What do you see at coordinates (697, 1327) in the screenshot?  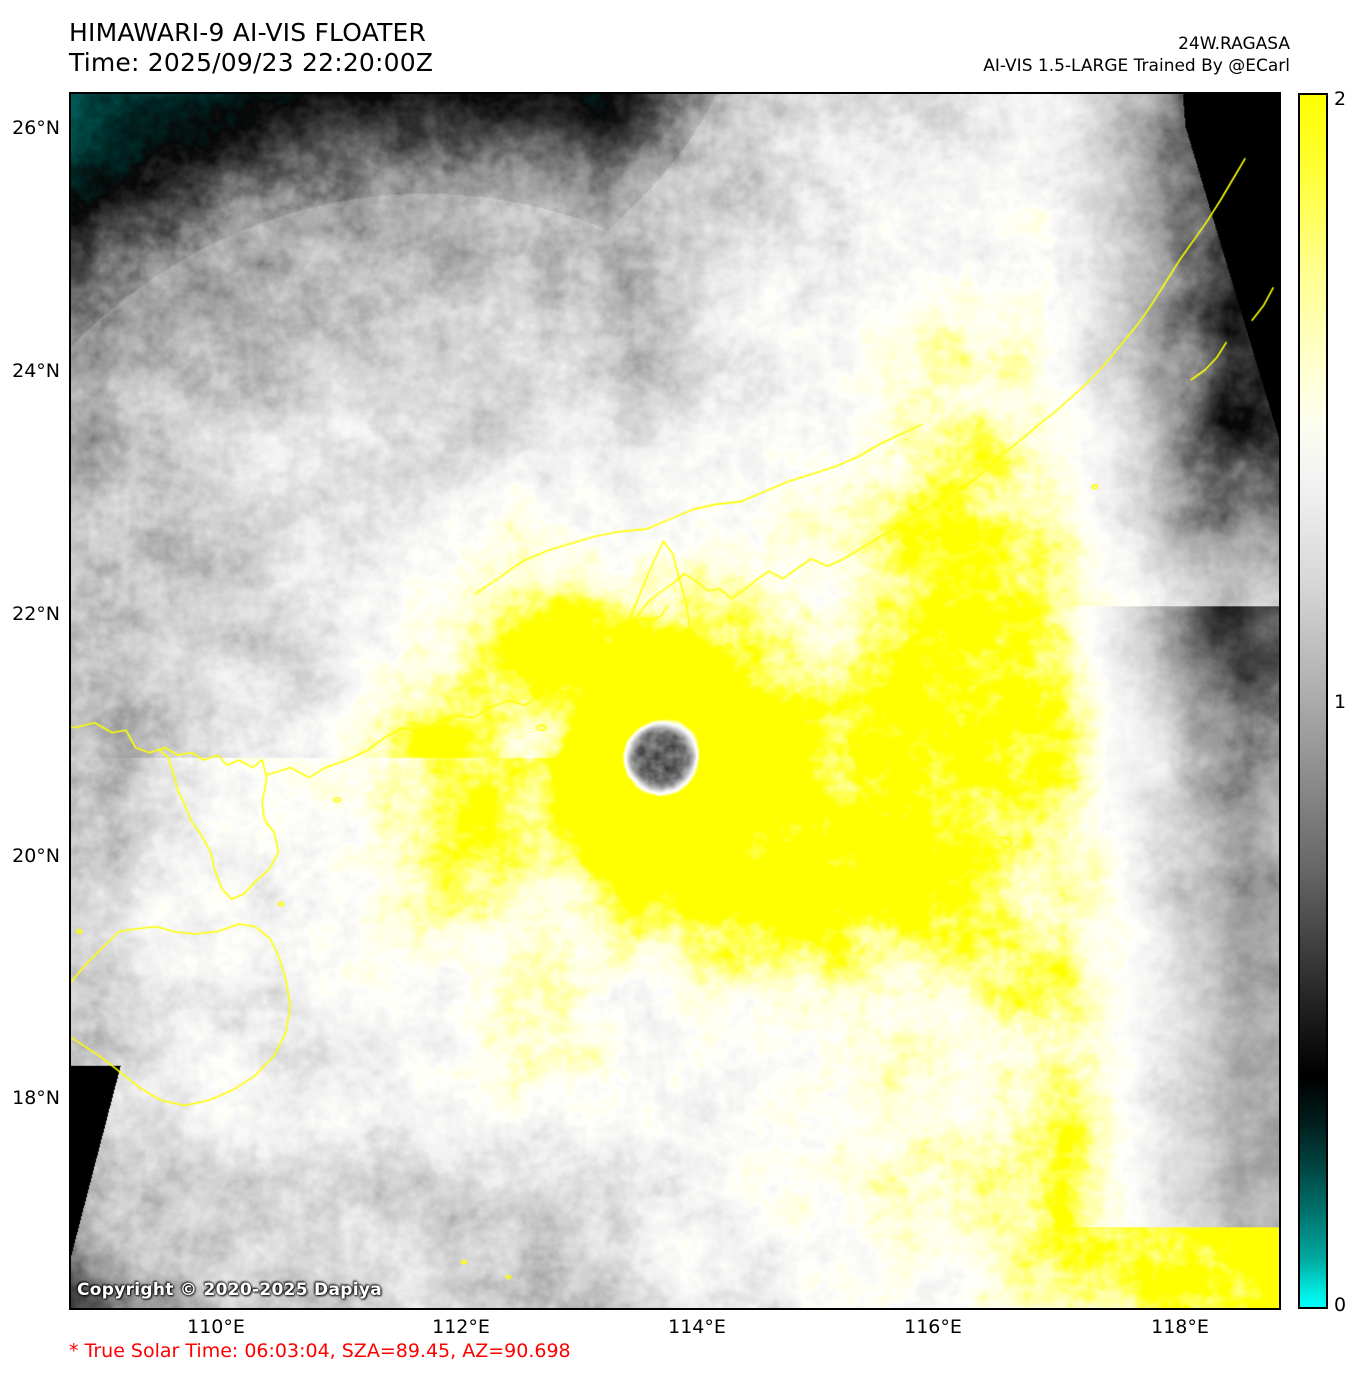 I see `x-tick-114e: 114°E` at bounding box center [697, 1327].